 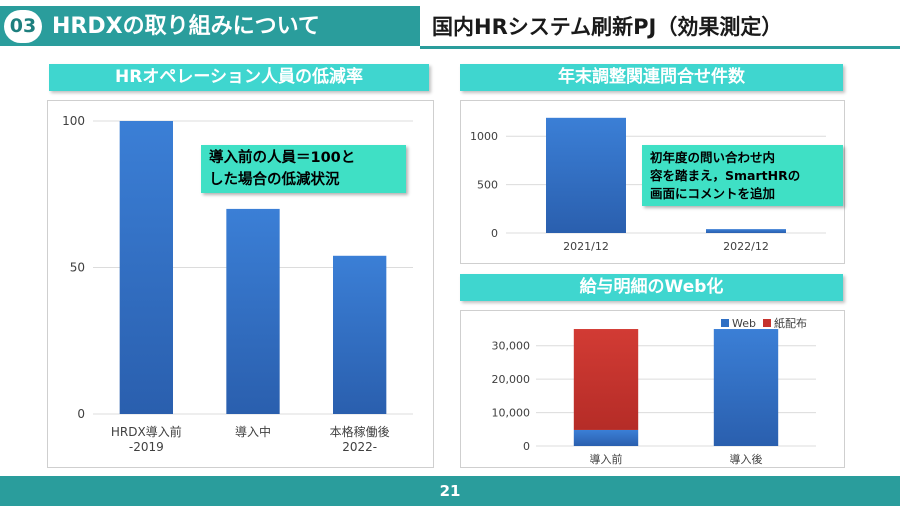 I want to click on staff-x-tick-label: -2019, so click(x=146, y=447).